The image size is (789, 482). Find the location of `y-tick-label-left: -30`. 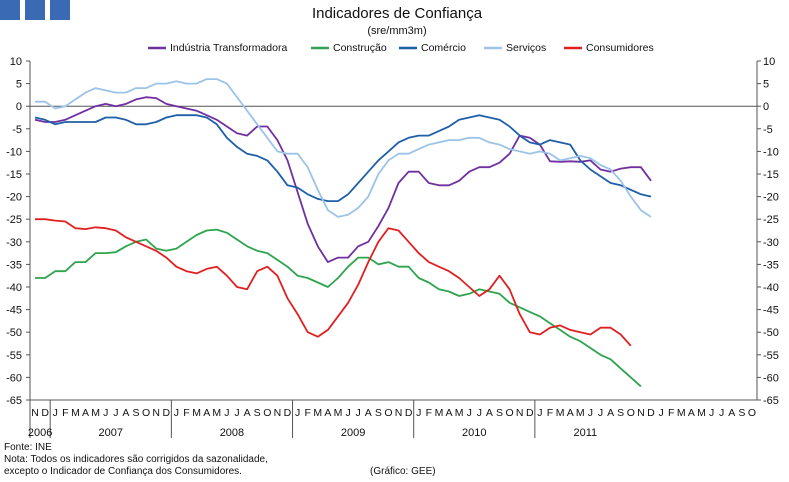

y-tick-label-left: -30 is located at coordinates (14, 243).